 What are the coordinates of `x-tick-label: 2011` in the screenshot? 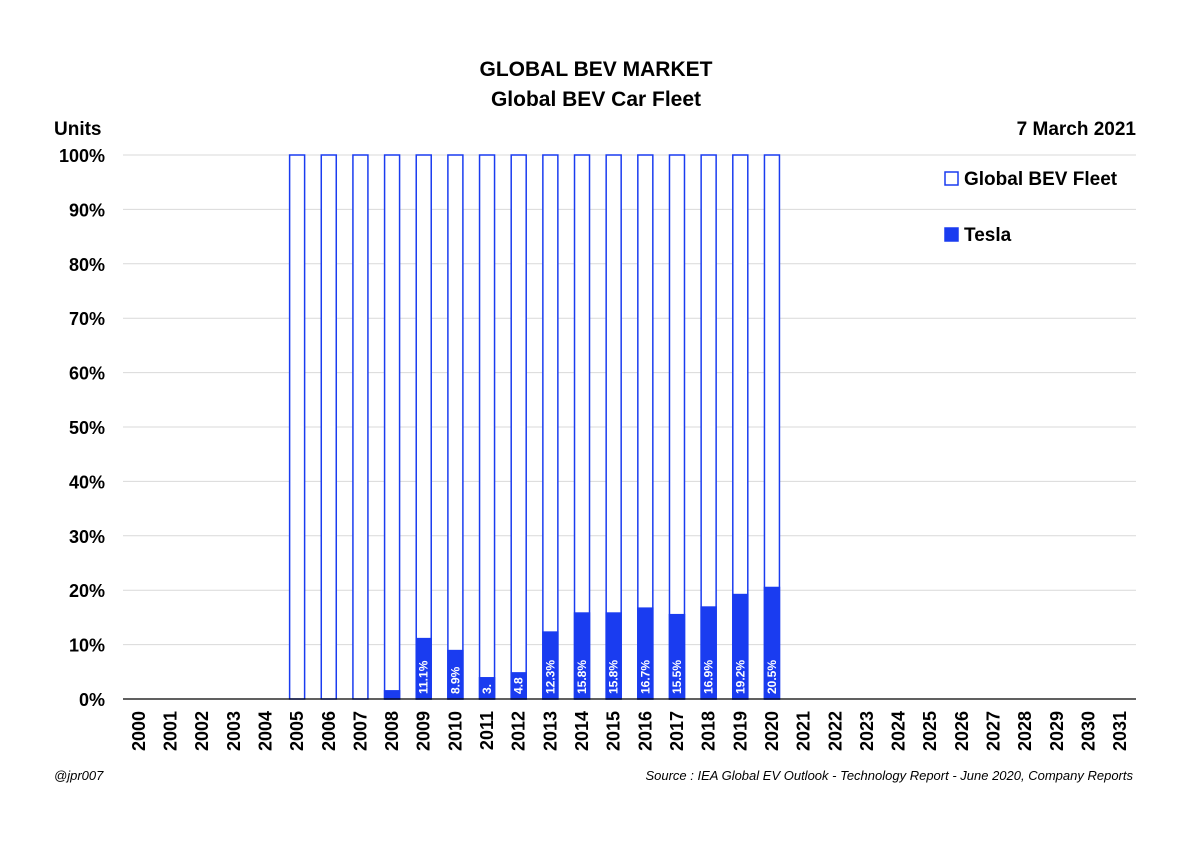 It's located at (487, 730).